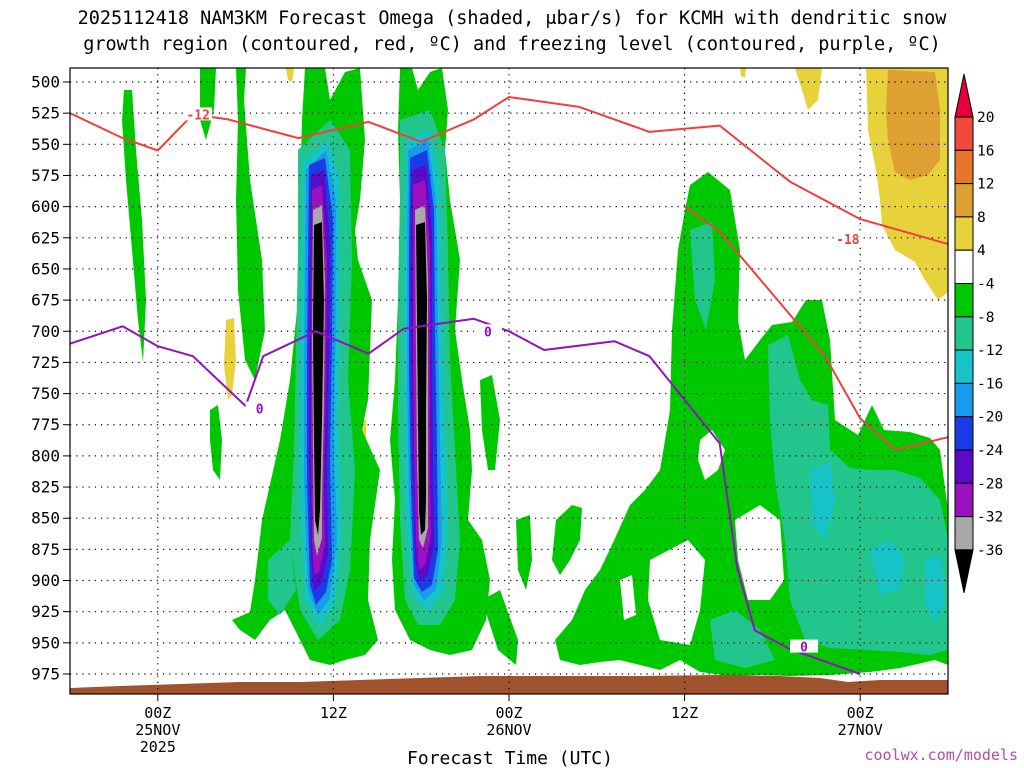 The width and height of the screenshot is (1024, 768). Describe the element at coordinates (158, 747) in the screenshot. I see `x-tick-label: 2025` at that location.